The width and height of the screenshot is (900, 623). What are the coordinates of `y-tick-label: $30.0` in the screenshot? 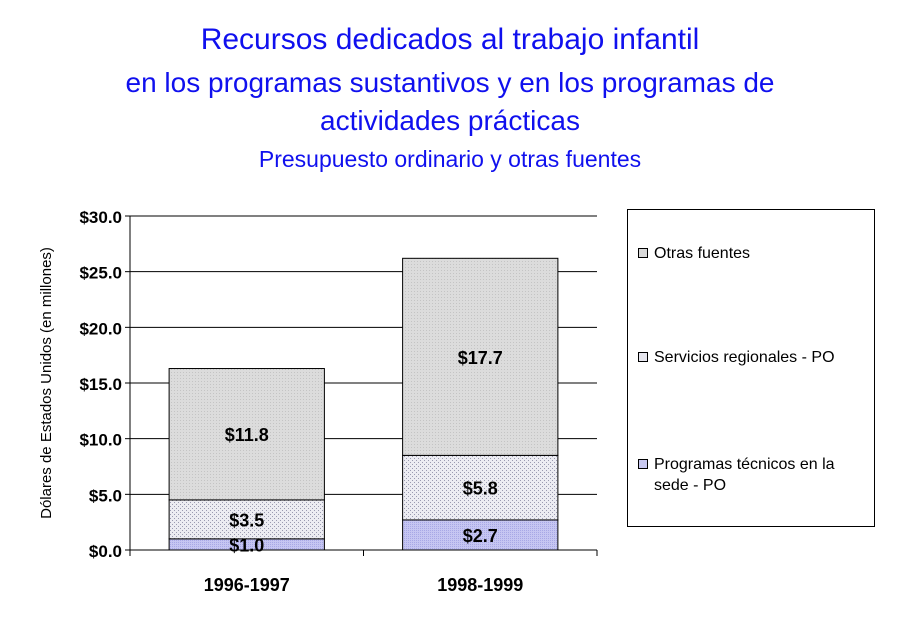 It's located at (100, 217).